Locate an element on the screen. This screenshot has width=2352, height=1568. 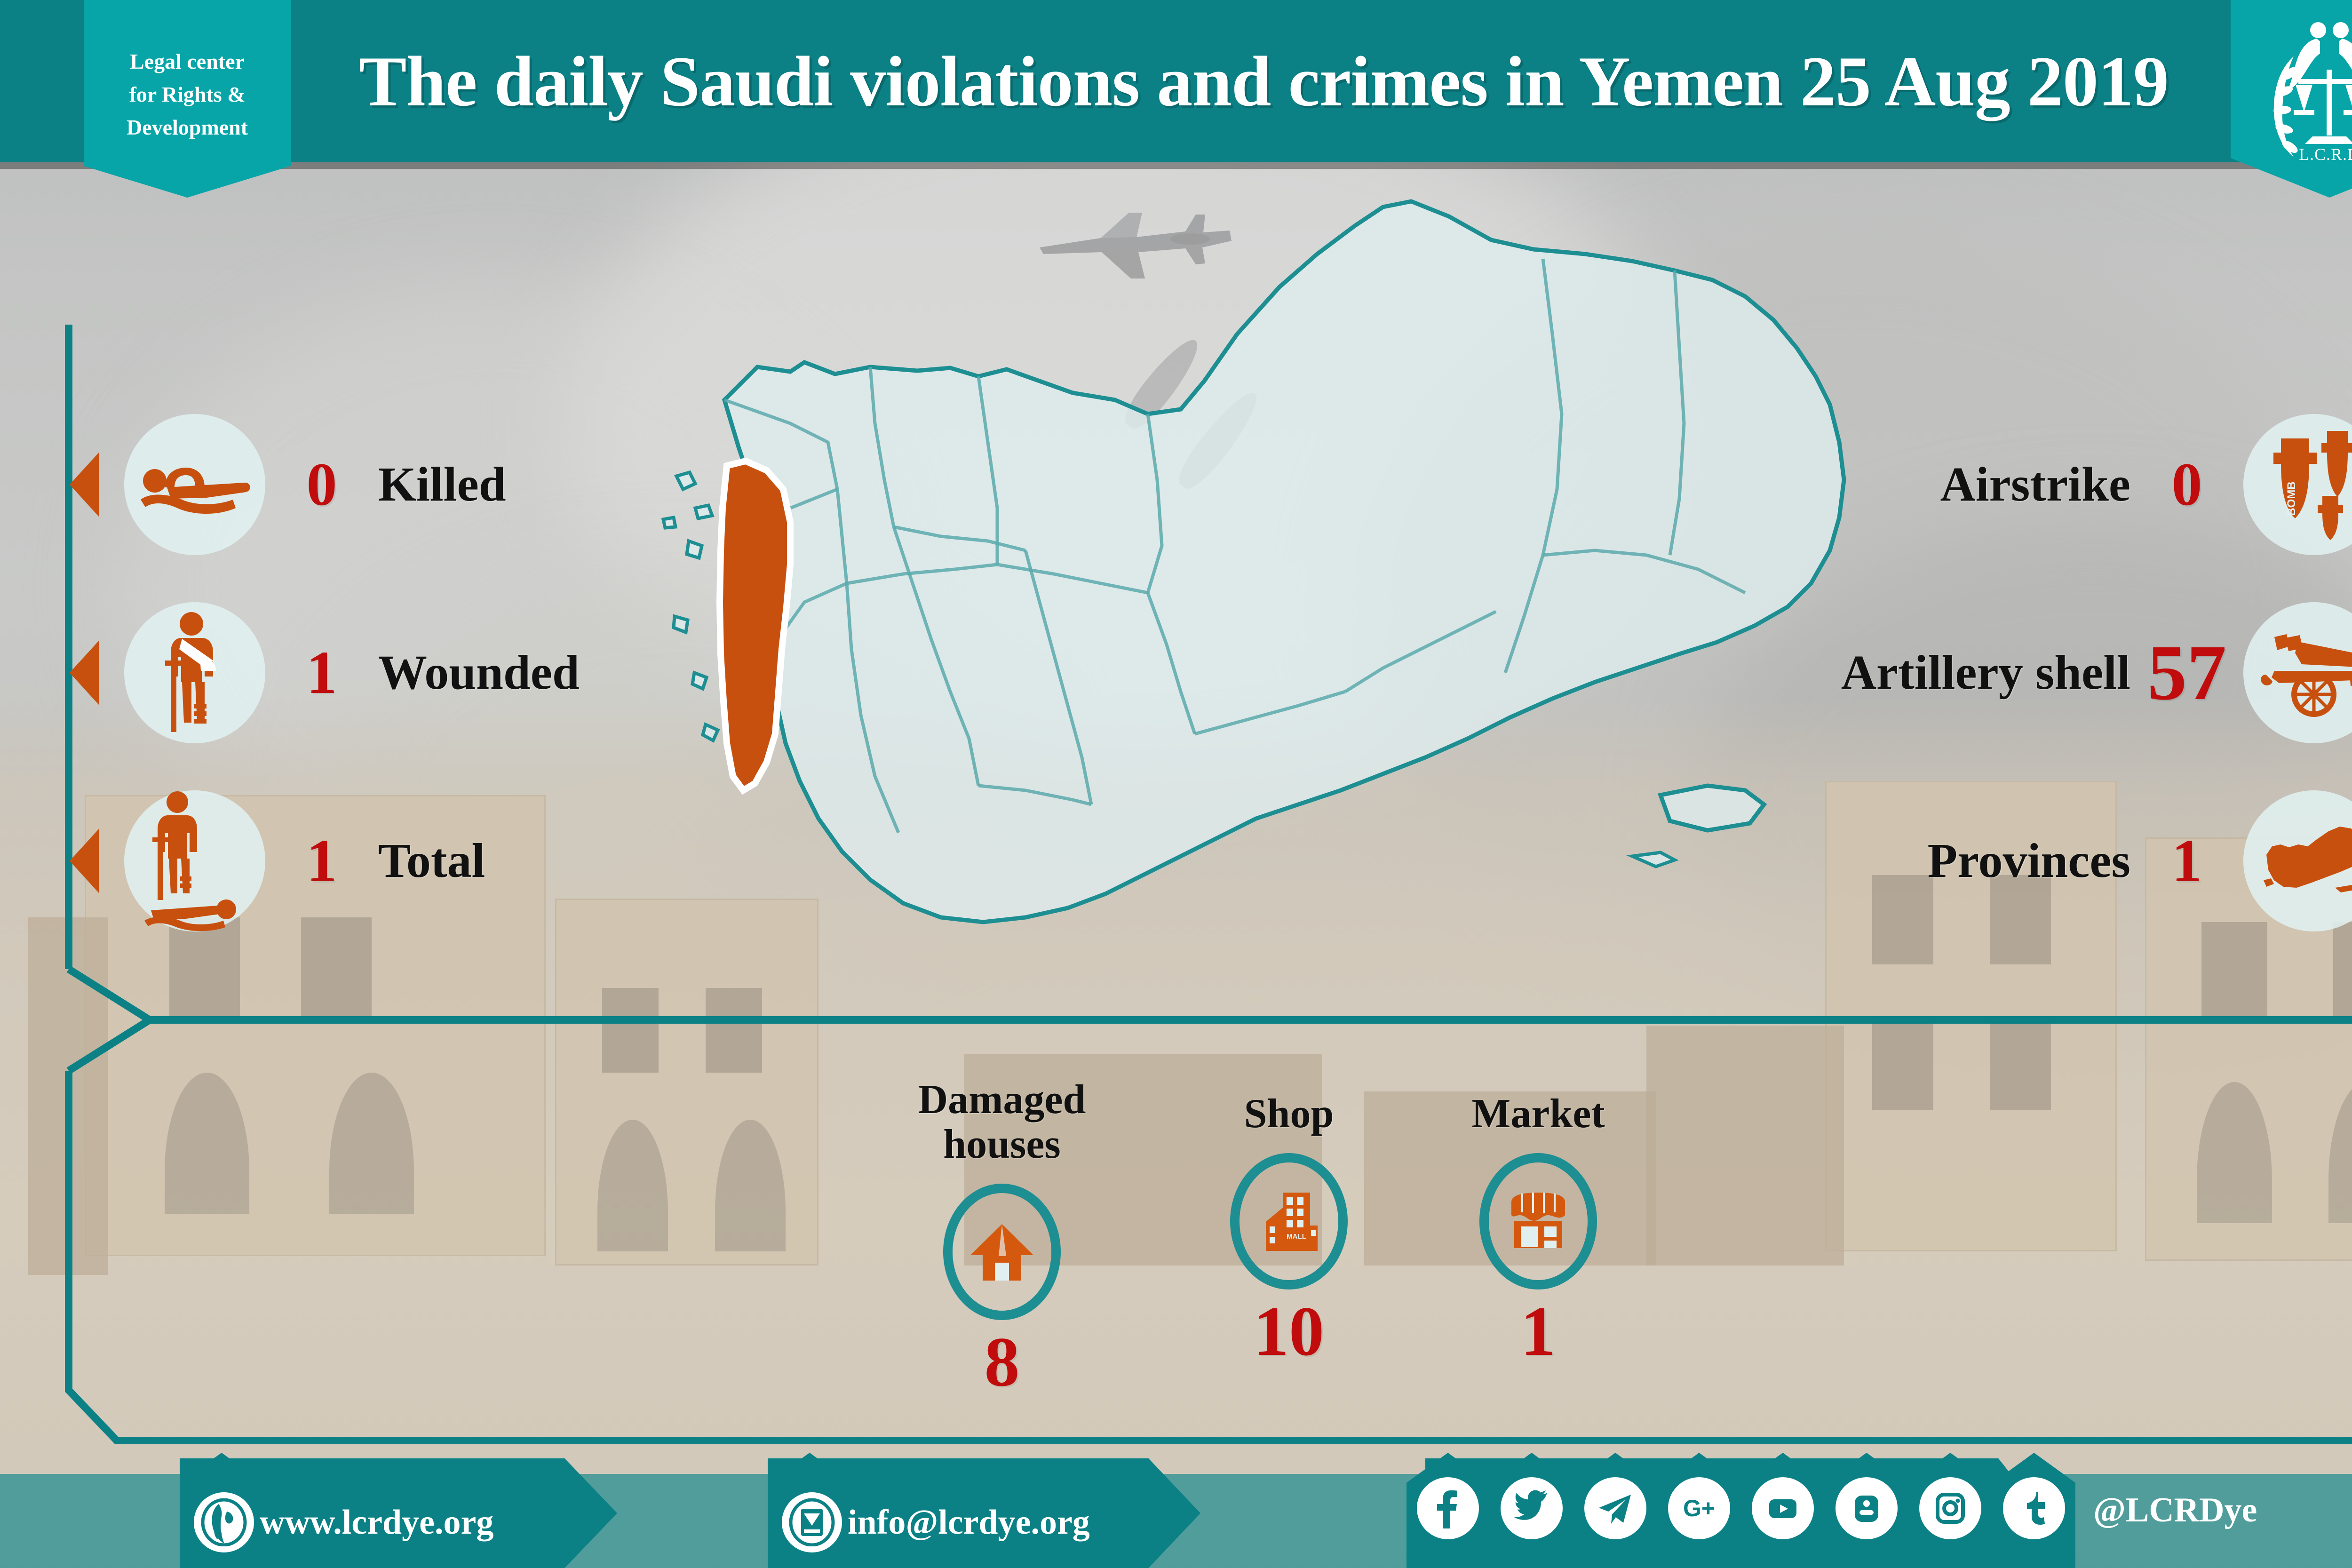
bomb-icon: BOMB is located at coordinates (2297, 484).